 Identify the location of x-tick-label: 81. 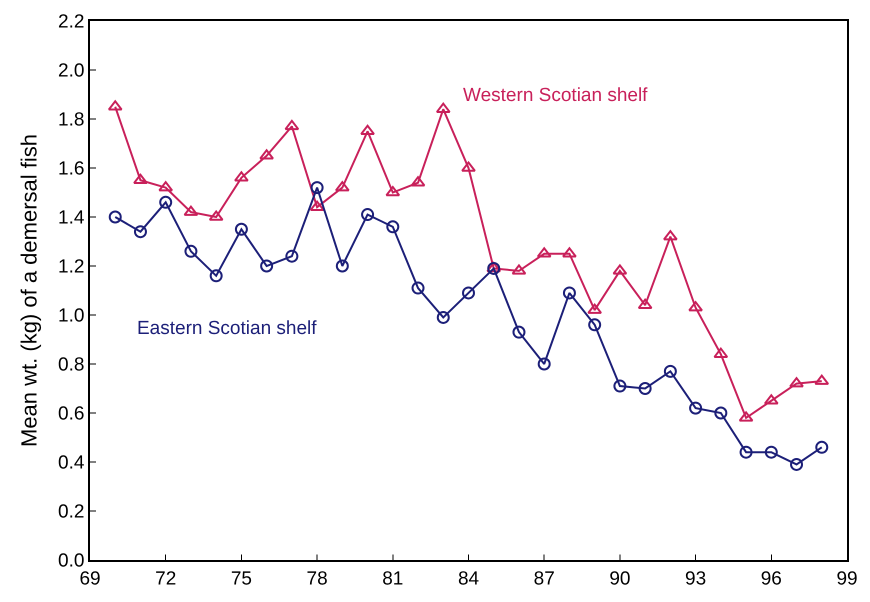
(393, 579).